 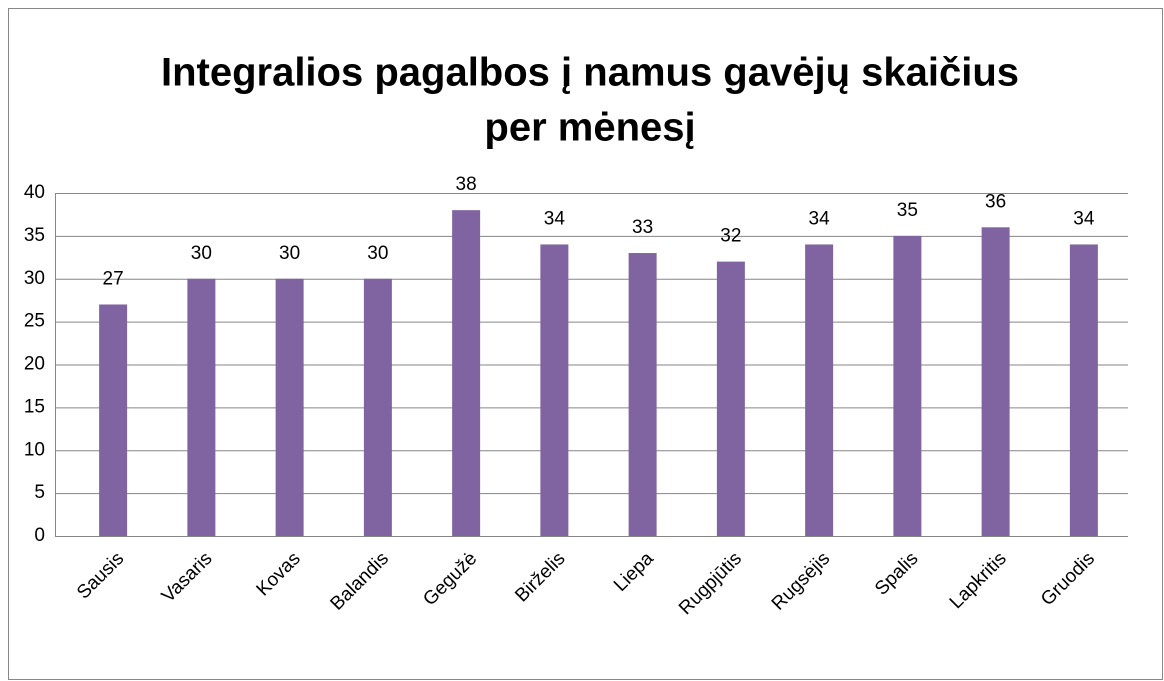 I want to click on y-tick-label: 25, so click(x=34, y=321).